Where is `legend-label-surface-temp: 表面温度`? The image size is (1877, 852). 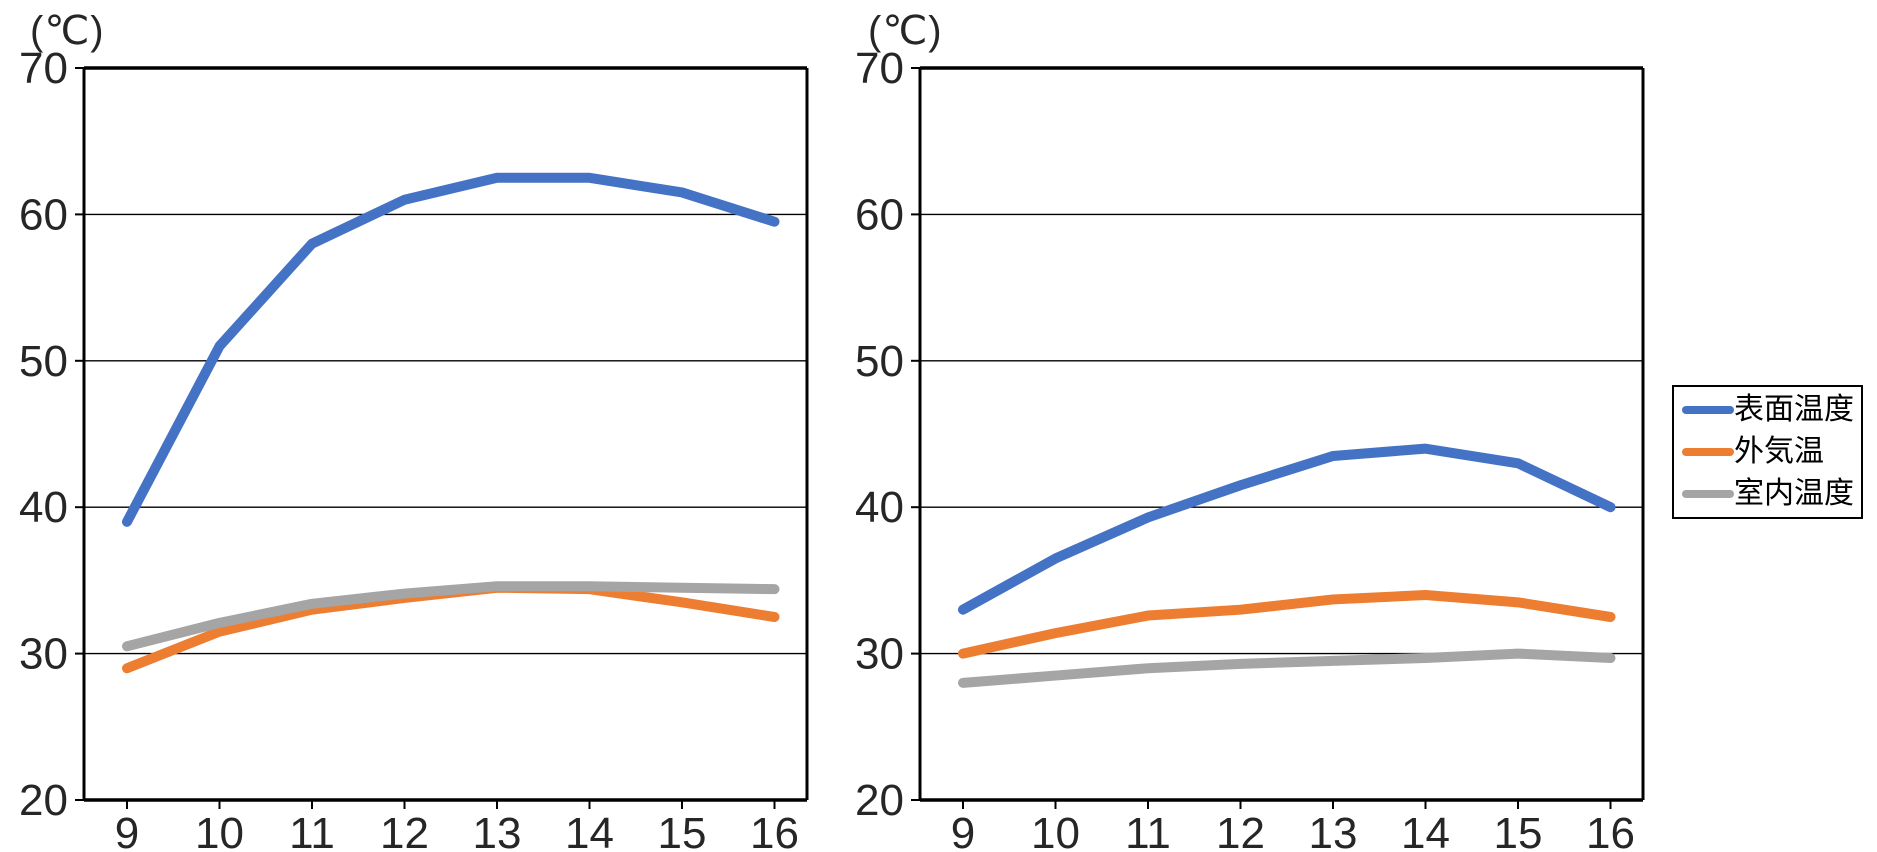 legend-label-surface-temp: 表面温度 is located at coordinates (1794, 409).